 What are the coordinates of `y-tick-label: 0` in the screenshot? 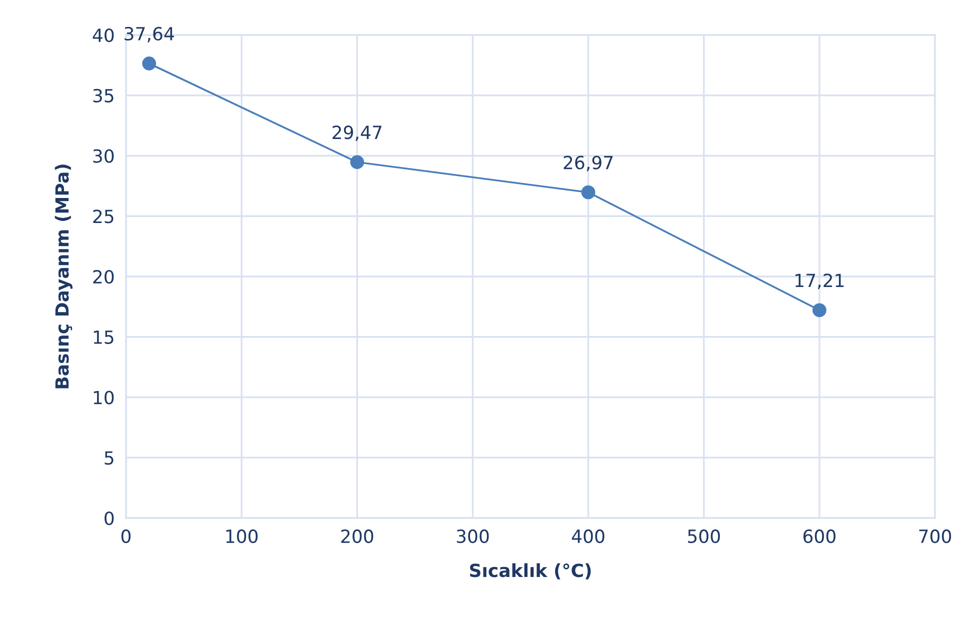 It's located at (109, 518).